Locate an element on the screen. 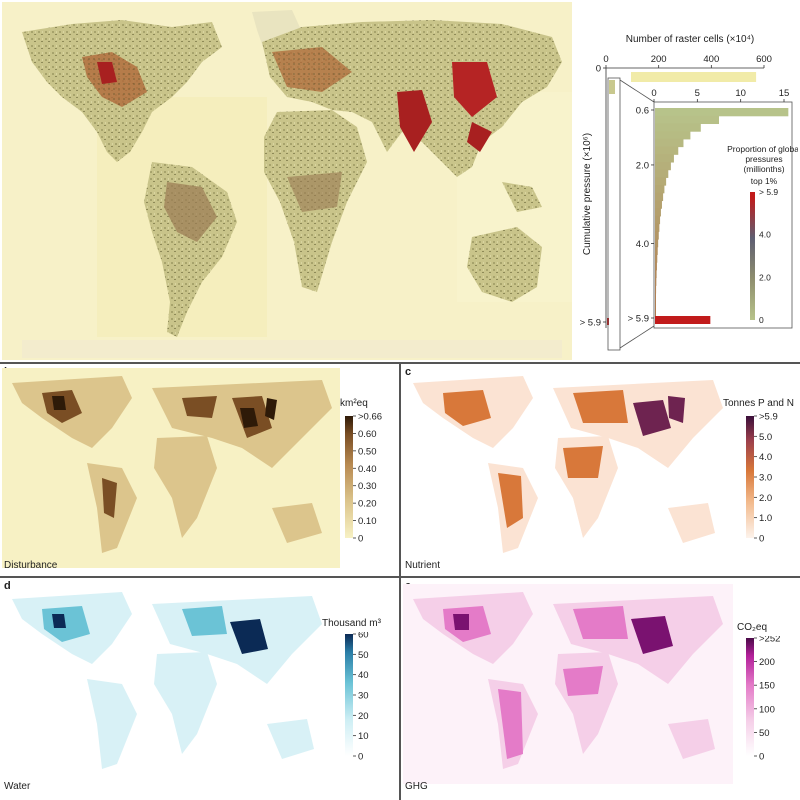 This screenshot has height=800, width=800. colorbar-tick-label: 40 is located at coordinates (363, 675).